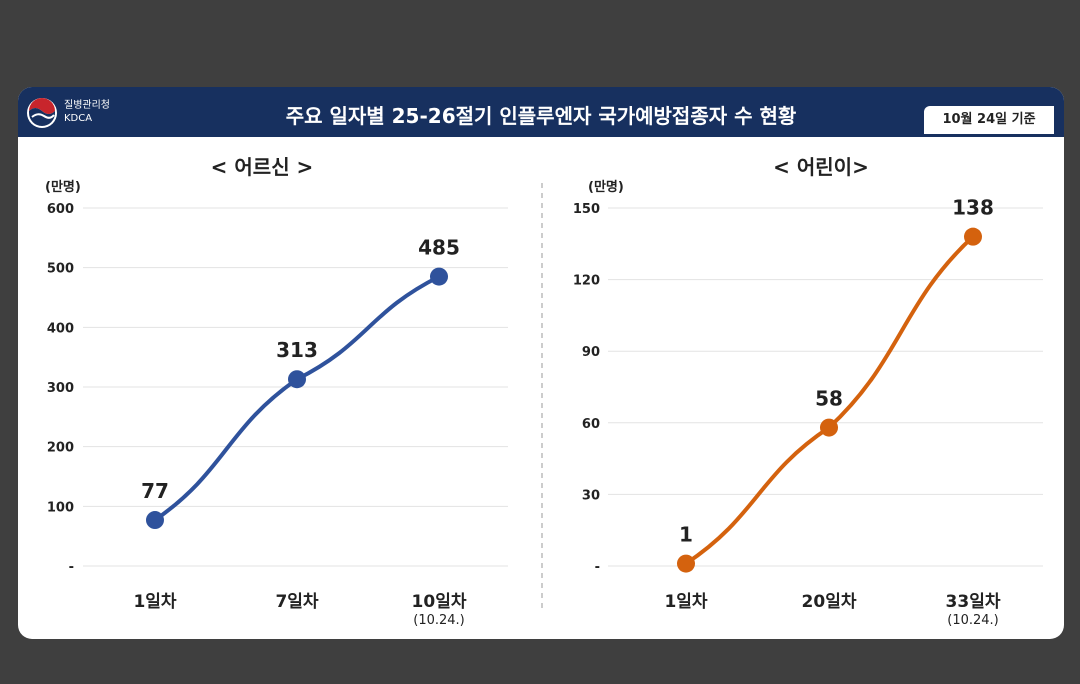 This screenshot has height=684, width=1080. I want to click on adult-series-line, so click(297, 398).